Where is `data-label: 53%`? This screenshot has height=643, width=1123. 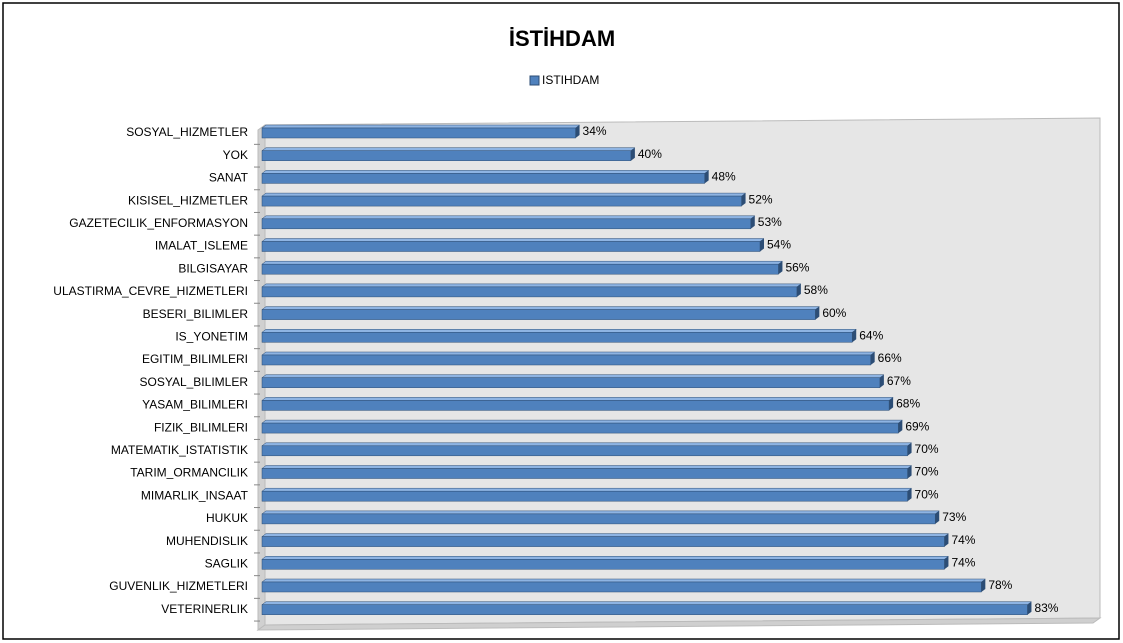
data-label: 53% is located at coordinates (770, 222).